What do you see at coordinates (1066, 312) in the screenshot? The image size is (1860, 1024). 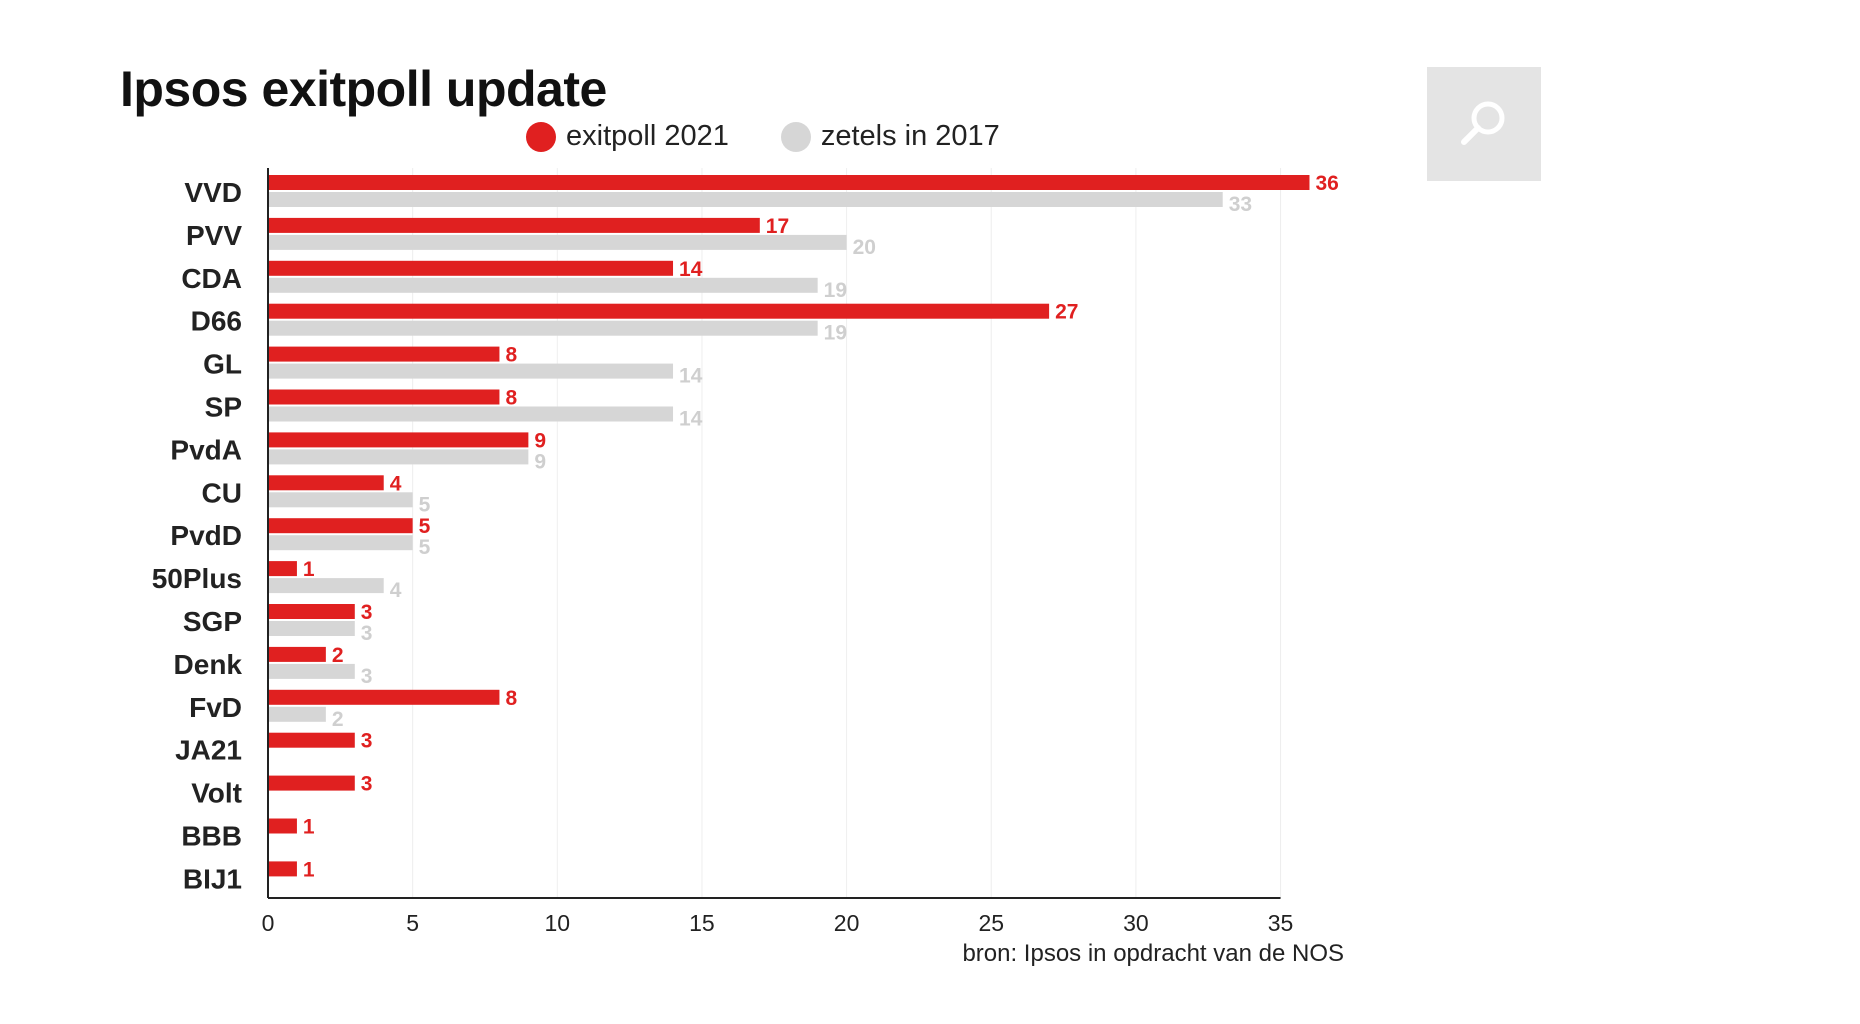 I see `data-label-exitpoll-2021: 27` at bounding box center [1066, 312].